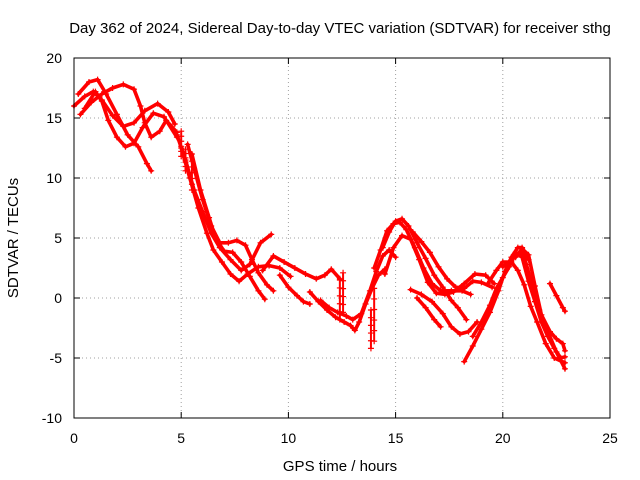 The width and height of the screenshot is (640, 480). What do you see at coordinates (340, 466) in the screenshot?
I see `x-axis-label: GPS time / hours` at bounding box center [340, 466].